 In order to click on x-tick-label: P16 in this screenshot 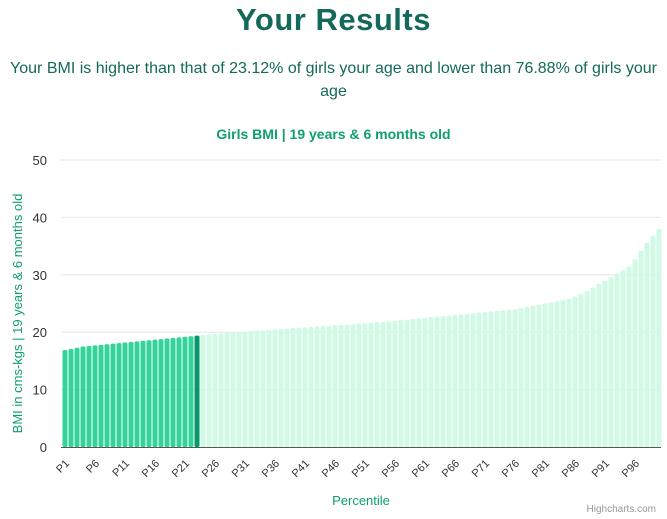, I will do `click(151, 469)`.